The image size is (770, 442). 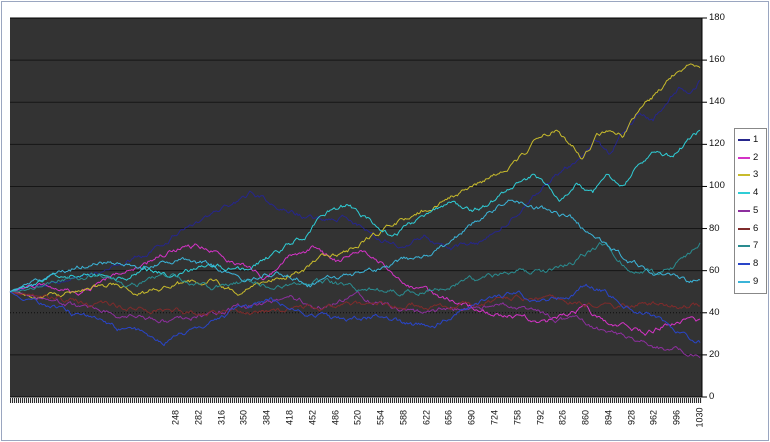 I want to click on legend-label: 3, so click(x=756, y=175).